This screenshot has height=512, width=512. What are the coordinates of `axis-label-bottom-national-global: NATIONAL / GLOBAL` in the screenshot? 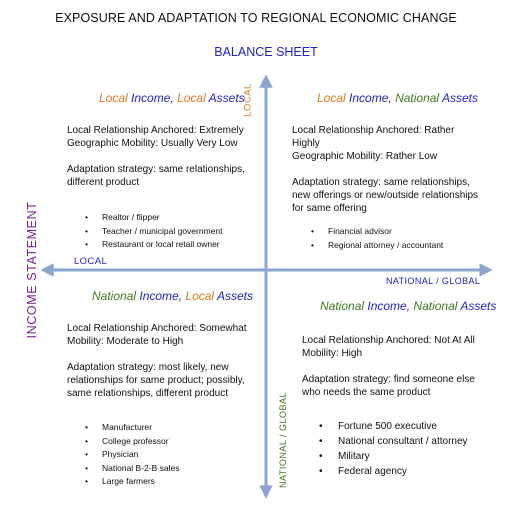 It's located at (283, 440).